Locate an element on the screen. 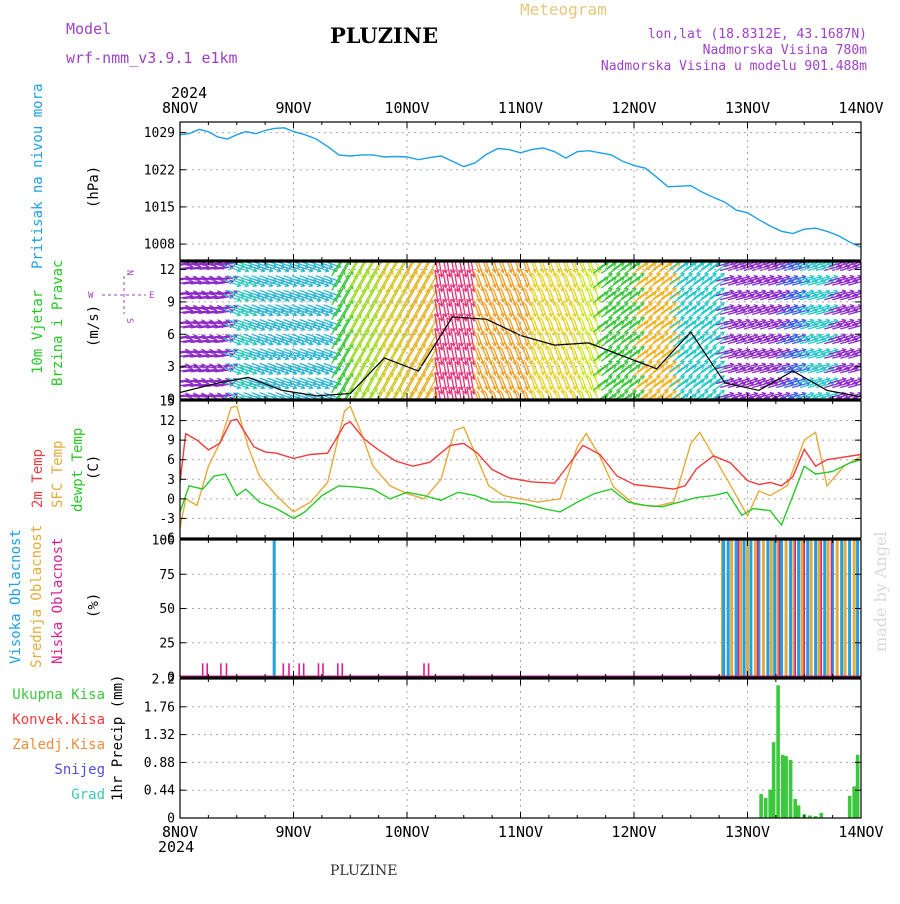 This screenshot has height=904, width=900. y-tick-label: 0.44 is located at coordinates (159, 791).